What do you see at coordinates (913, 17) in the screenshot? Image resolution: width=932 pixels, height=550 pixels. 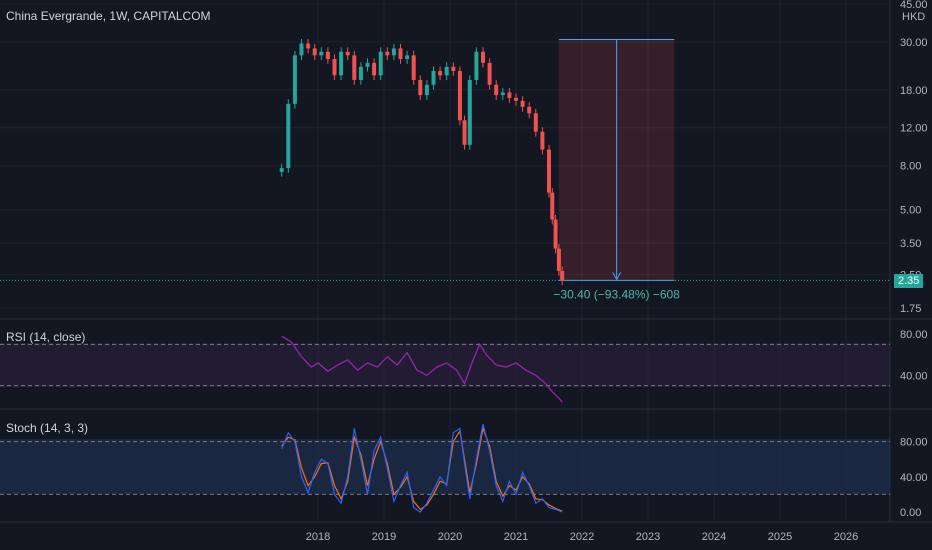 I see `currency-label: HKD` at bounding box center [913, 17].